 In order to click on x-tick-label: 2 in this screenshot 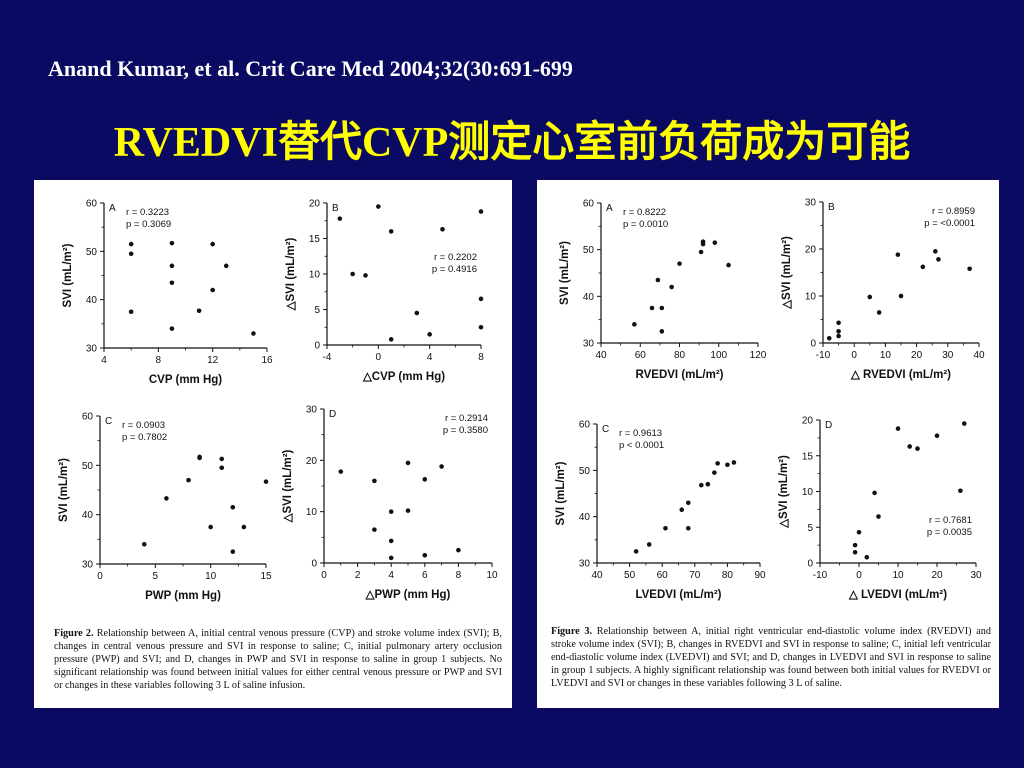, I will do `click(358, 575)`.